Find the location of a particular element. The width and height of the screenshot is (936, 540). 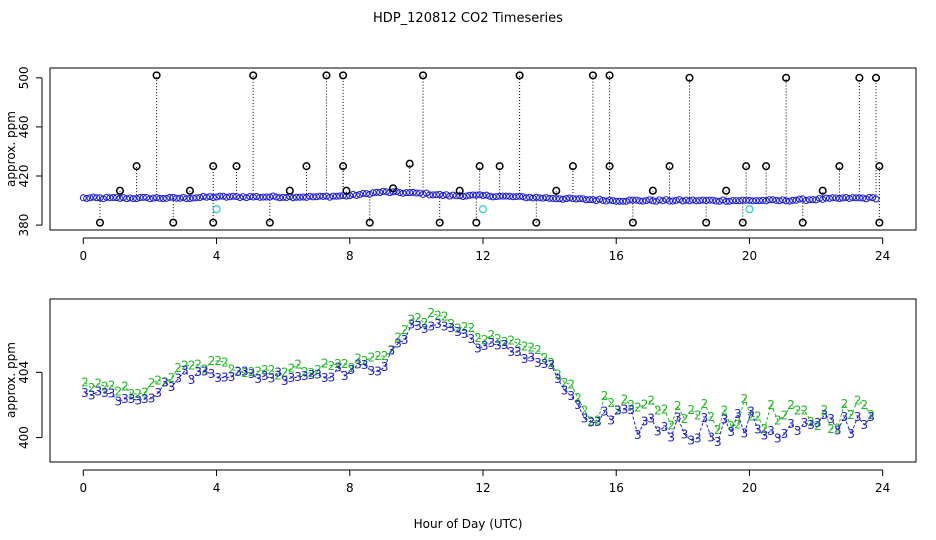

y-tick-label: 380 is located at coordinates (24, 225).